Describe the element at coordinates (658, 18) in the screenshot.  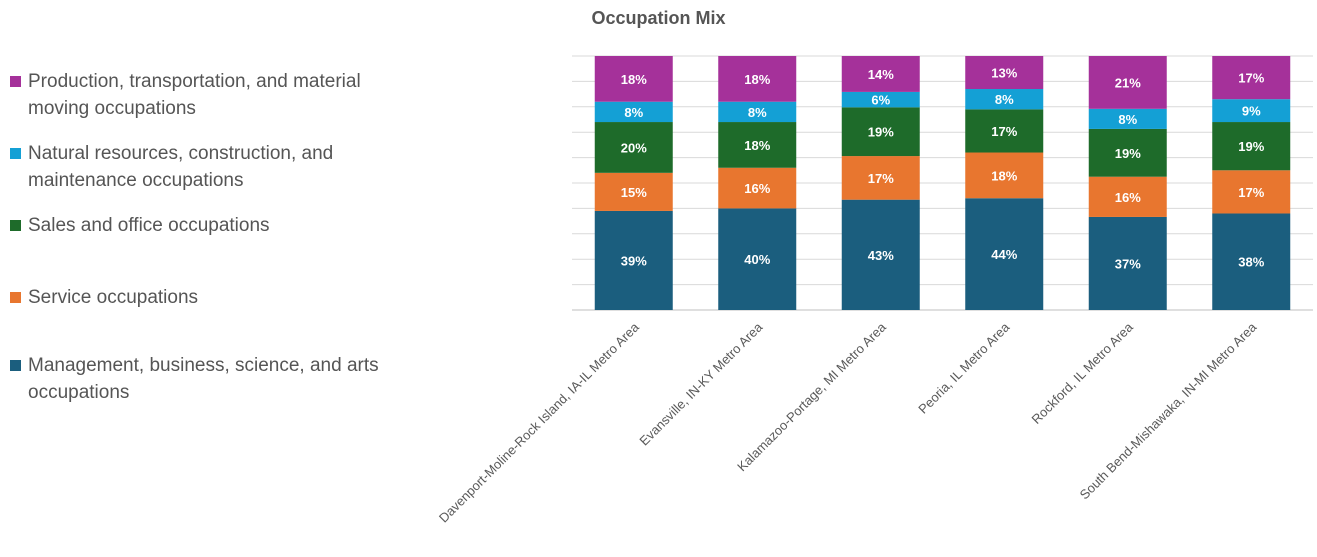
I see `chart-title: Occupation Mix` at that location.